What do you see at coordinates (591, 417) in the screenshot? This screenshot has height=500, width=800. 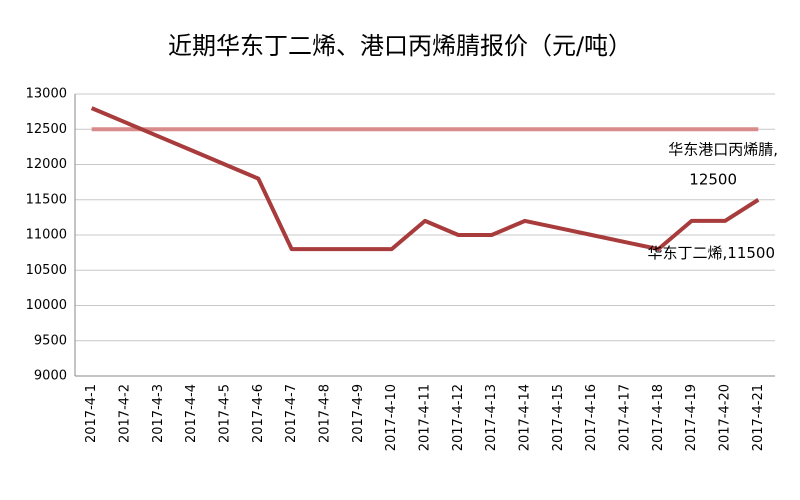 I see `x-tick-label: 2017-4-16` at bounding box center [591, 417].